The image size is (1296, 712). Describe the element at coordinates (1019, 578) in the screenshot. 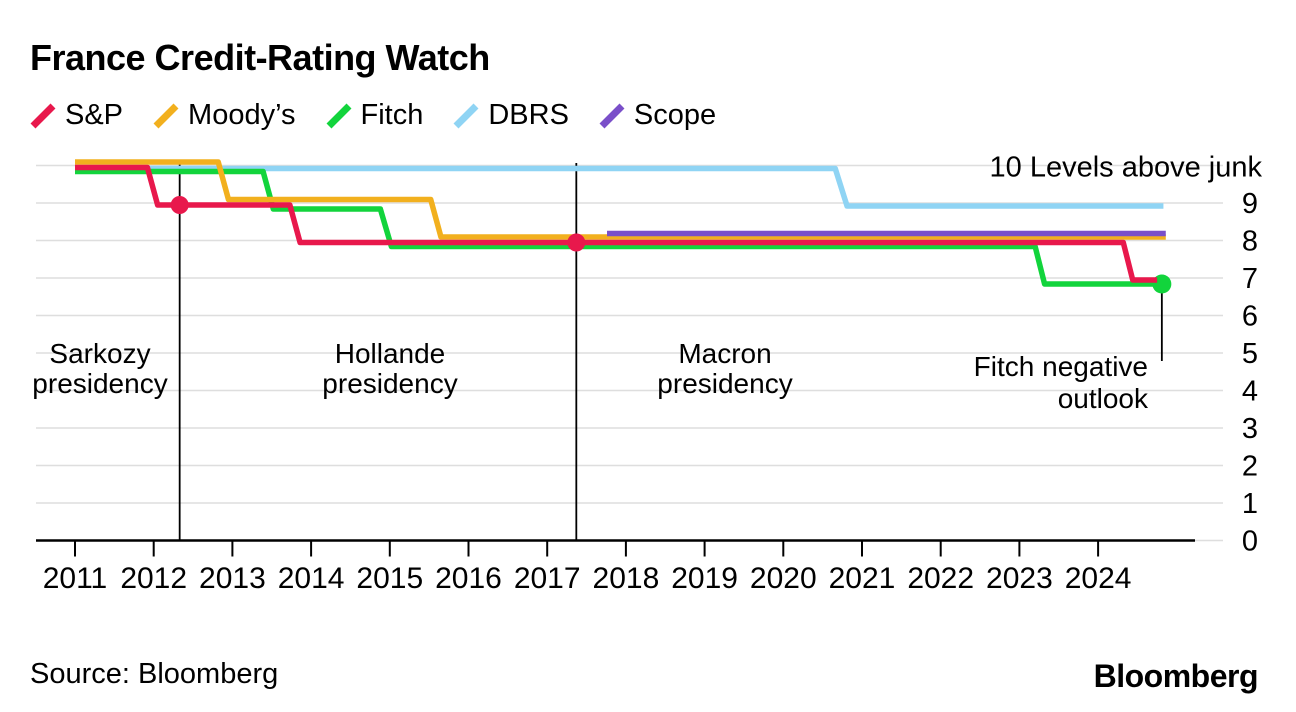

I see `x-tick-label-2023: 2023` at that location.